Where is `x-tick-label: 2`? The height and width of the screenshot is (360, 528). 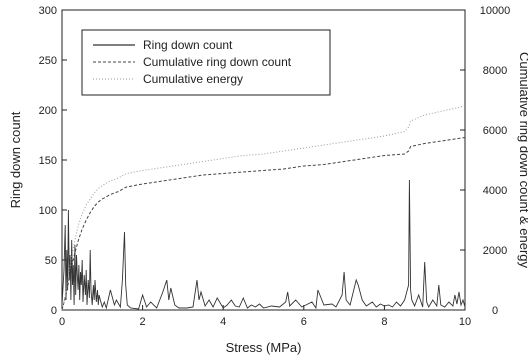
x-tick-label: 2 is located at coordinates (143, 322).